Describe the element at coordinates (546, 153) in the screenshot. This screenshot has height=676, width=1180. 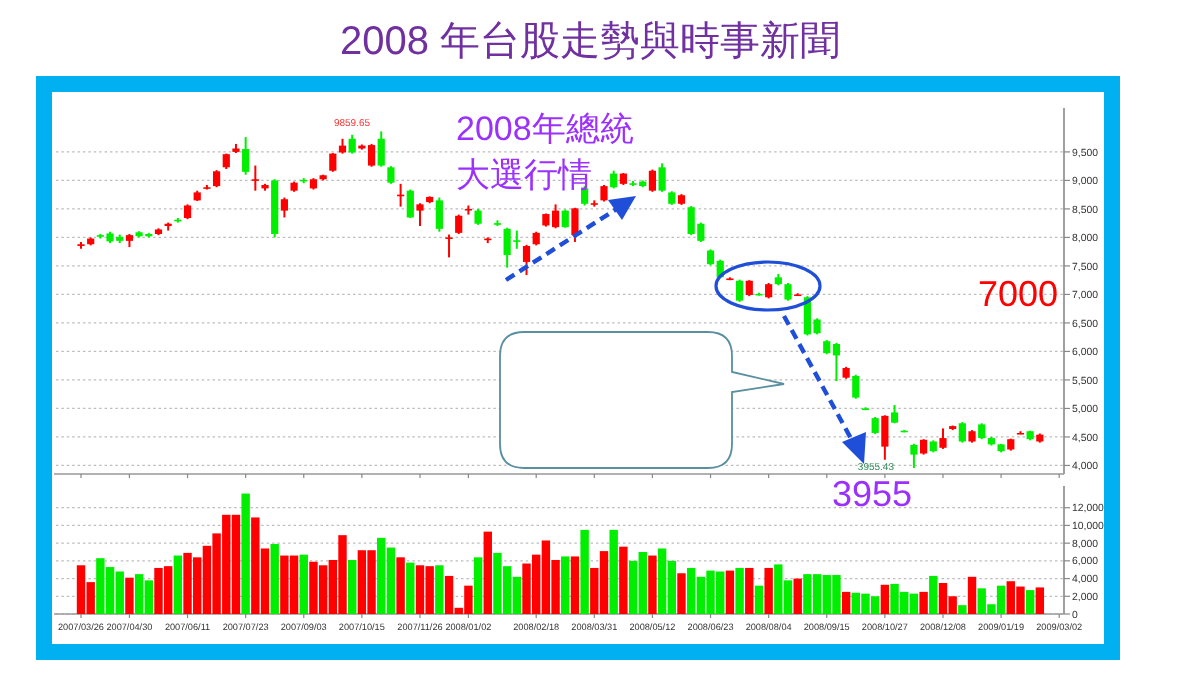
I see `annotation: 2008年總統大選行情` at that location.